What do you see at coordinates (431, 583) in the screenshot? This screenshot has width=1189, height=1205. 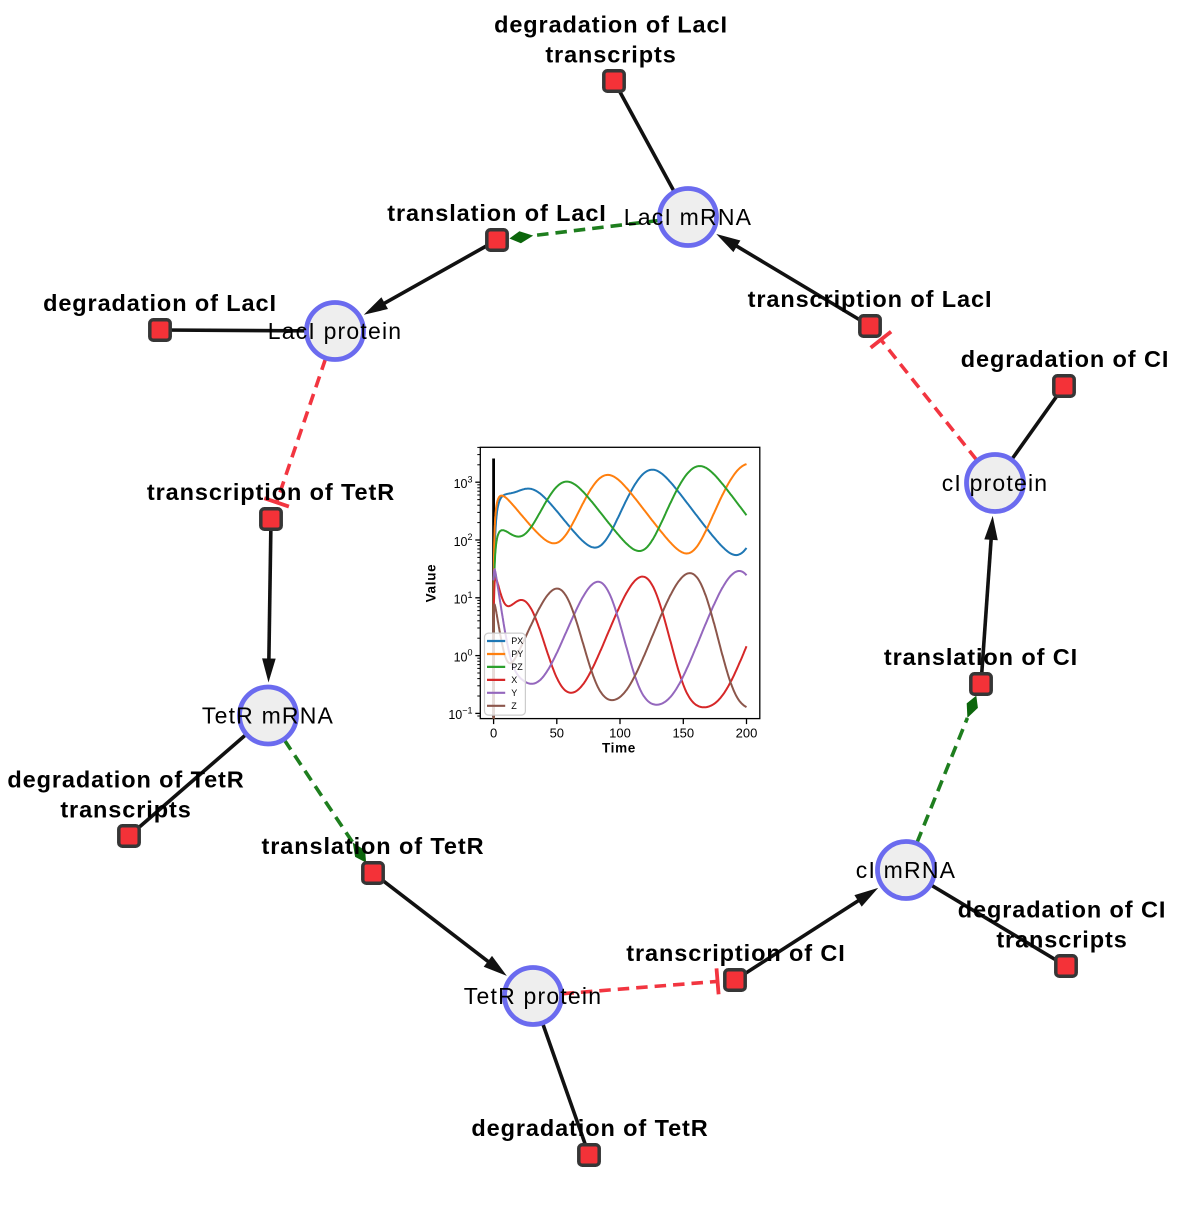 I see `svg-text: Value` at bounding box center [431, 583].